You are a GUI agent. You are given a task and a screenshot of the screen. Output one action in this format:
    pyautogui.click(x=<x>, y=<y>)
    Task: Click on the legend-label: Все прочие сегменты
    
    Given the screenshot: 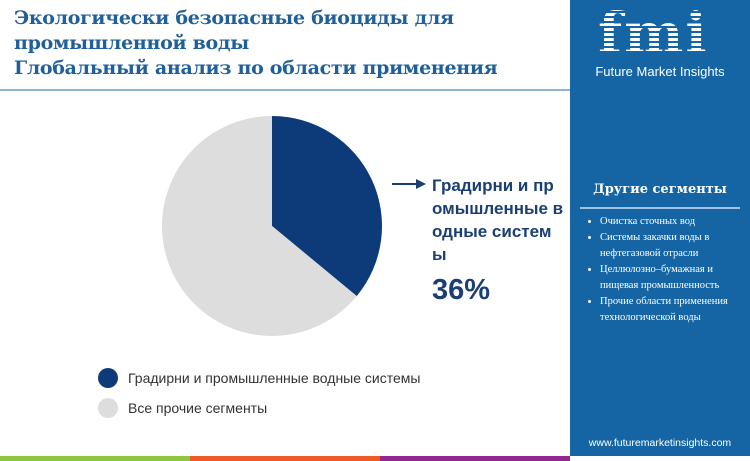 What is the action you would take?
    pyautogui.click(x=198, y=408)
    